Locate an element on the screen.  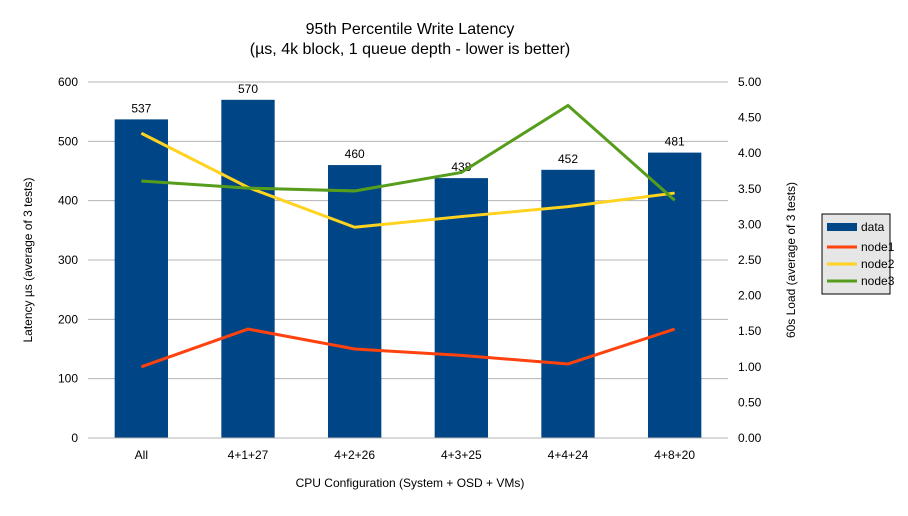
y2-tick-label: 2.50 is located at coordinates (750, 260).